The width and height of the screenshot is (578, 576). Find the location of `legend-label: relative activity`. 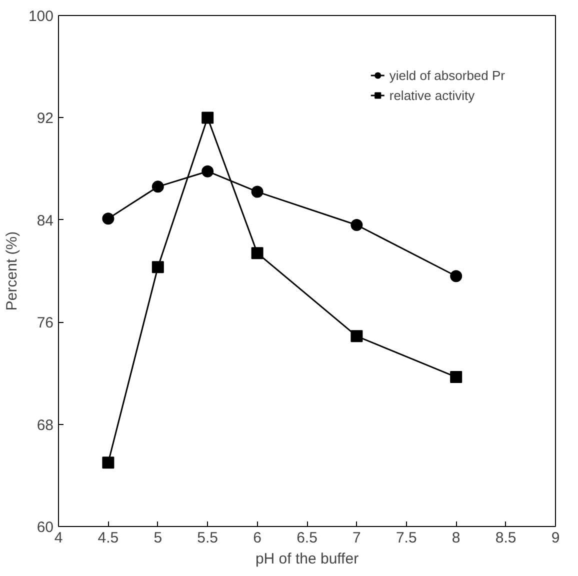

legend-label: relative activity is located at coordinates (432, 95).